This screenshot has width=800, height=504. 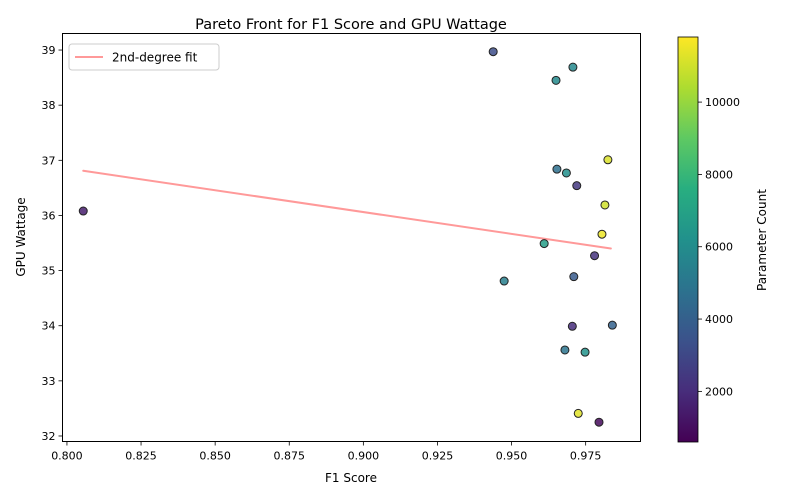 What do you see at coordinates (351, 478) in the screenshot?
I see `x-axis-label: F1 Score` at bounding box center [351, 478].